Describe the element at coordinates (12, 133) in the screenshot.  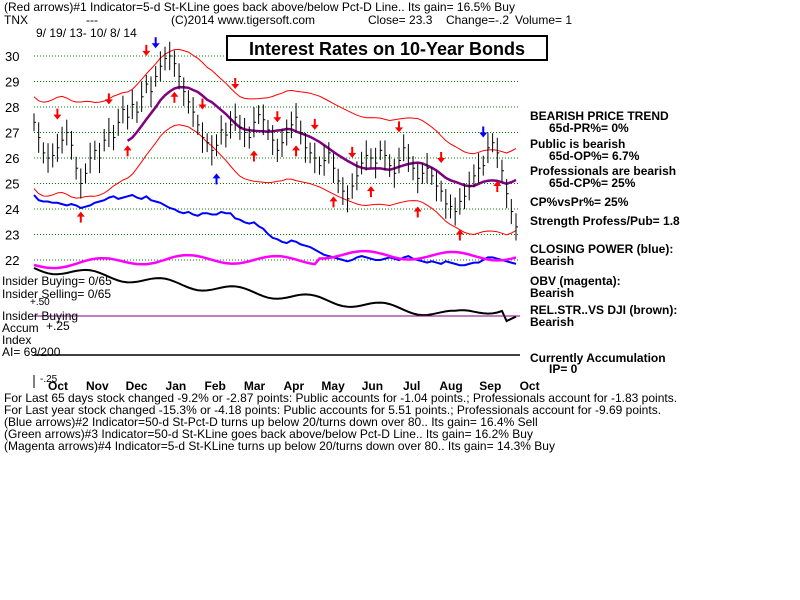
I see `y-tick-27: 27` at that location.